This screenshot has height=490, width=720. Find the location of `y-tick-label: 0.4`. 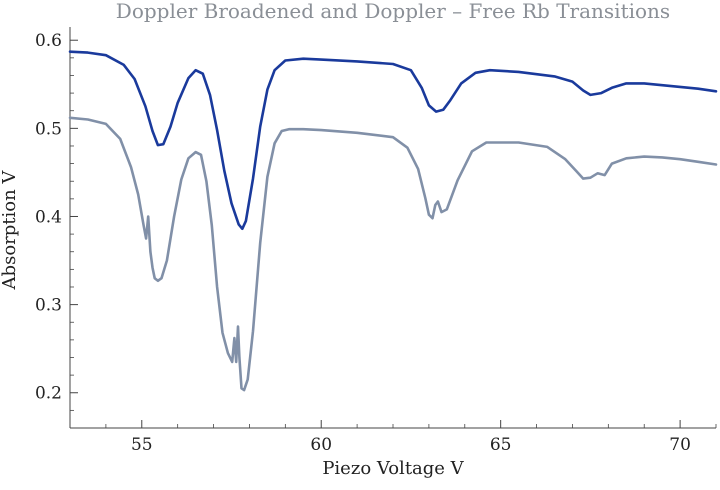

y-tick-label: 0.4 is located at coordinates (48, 217).